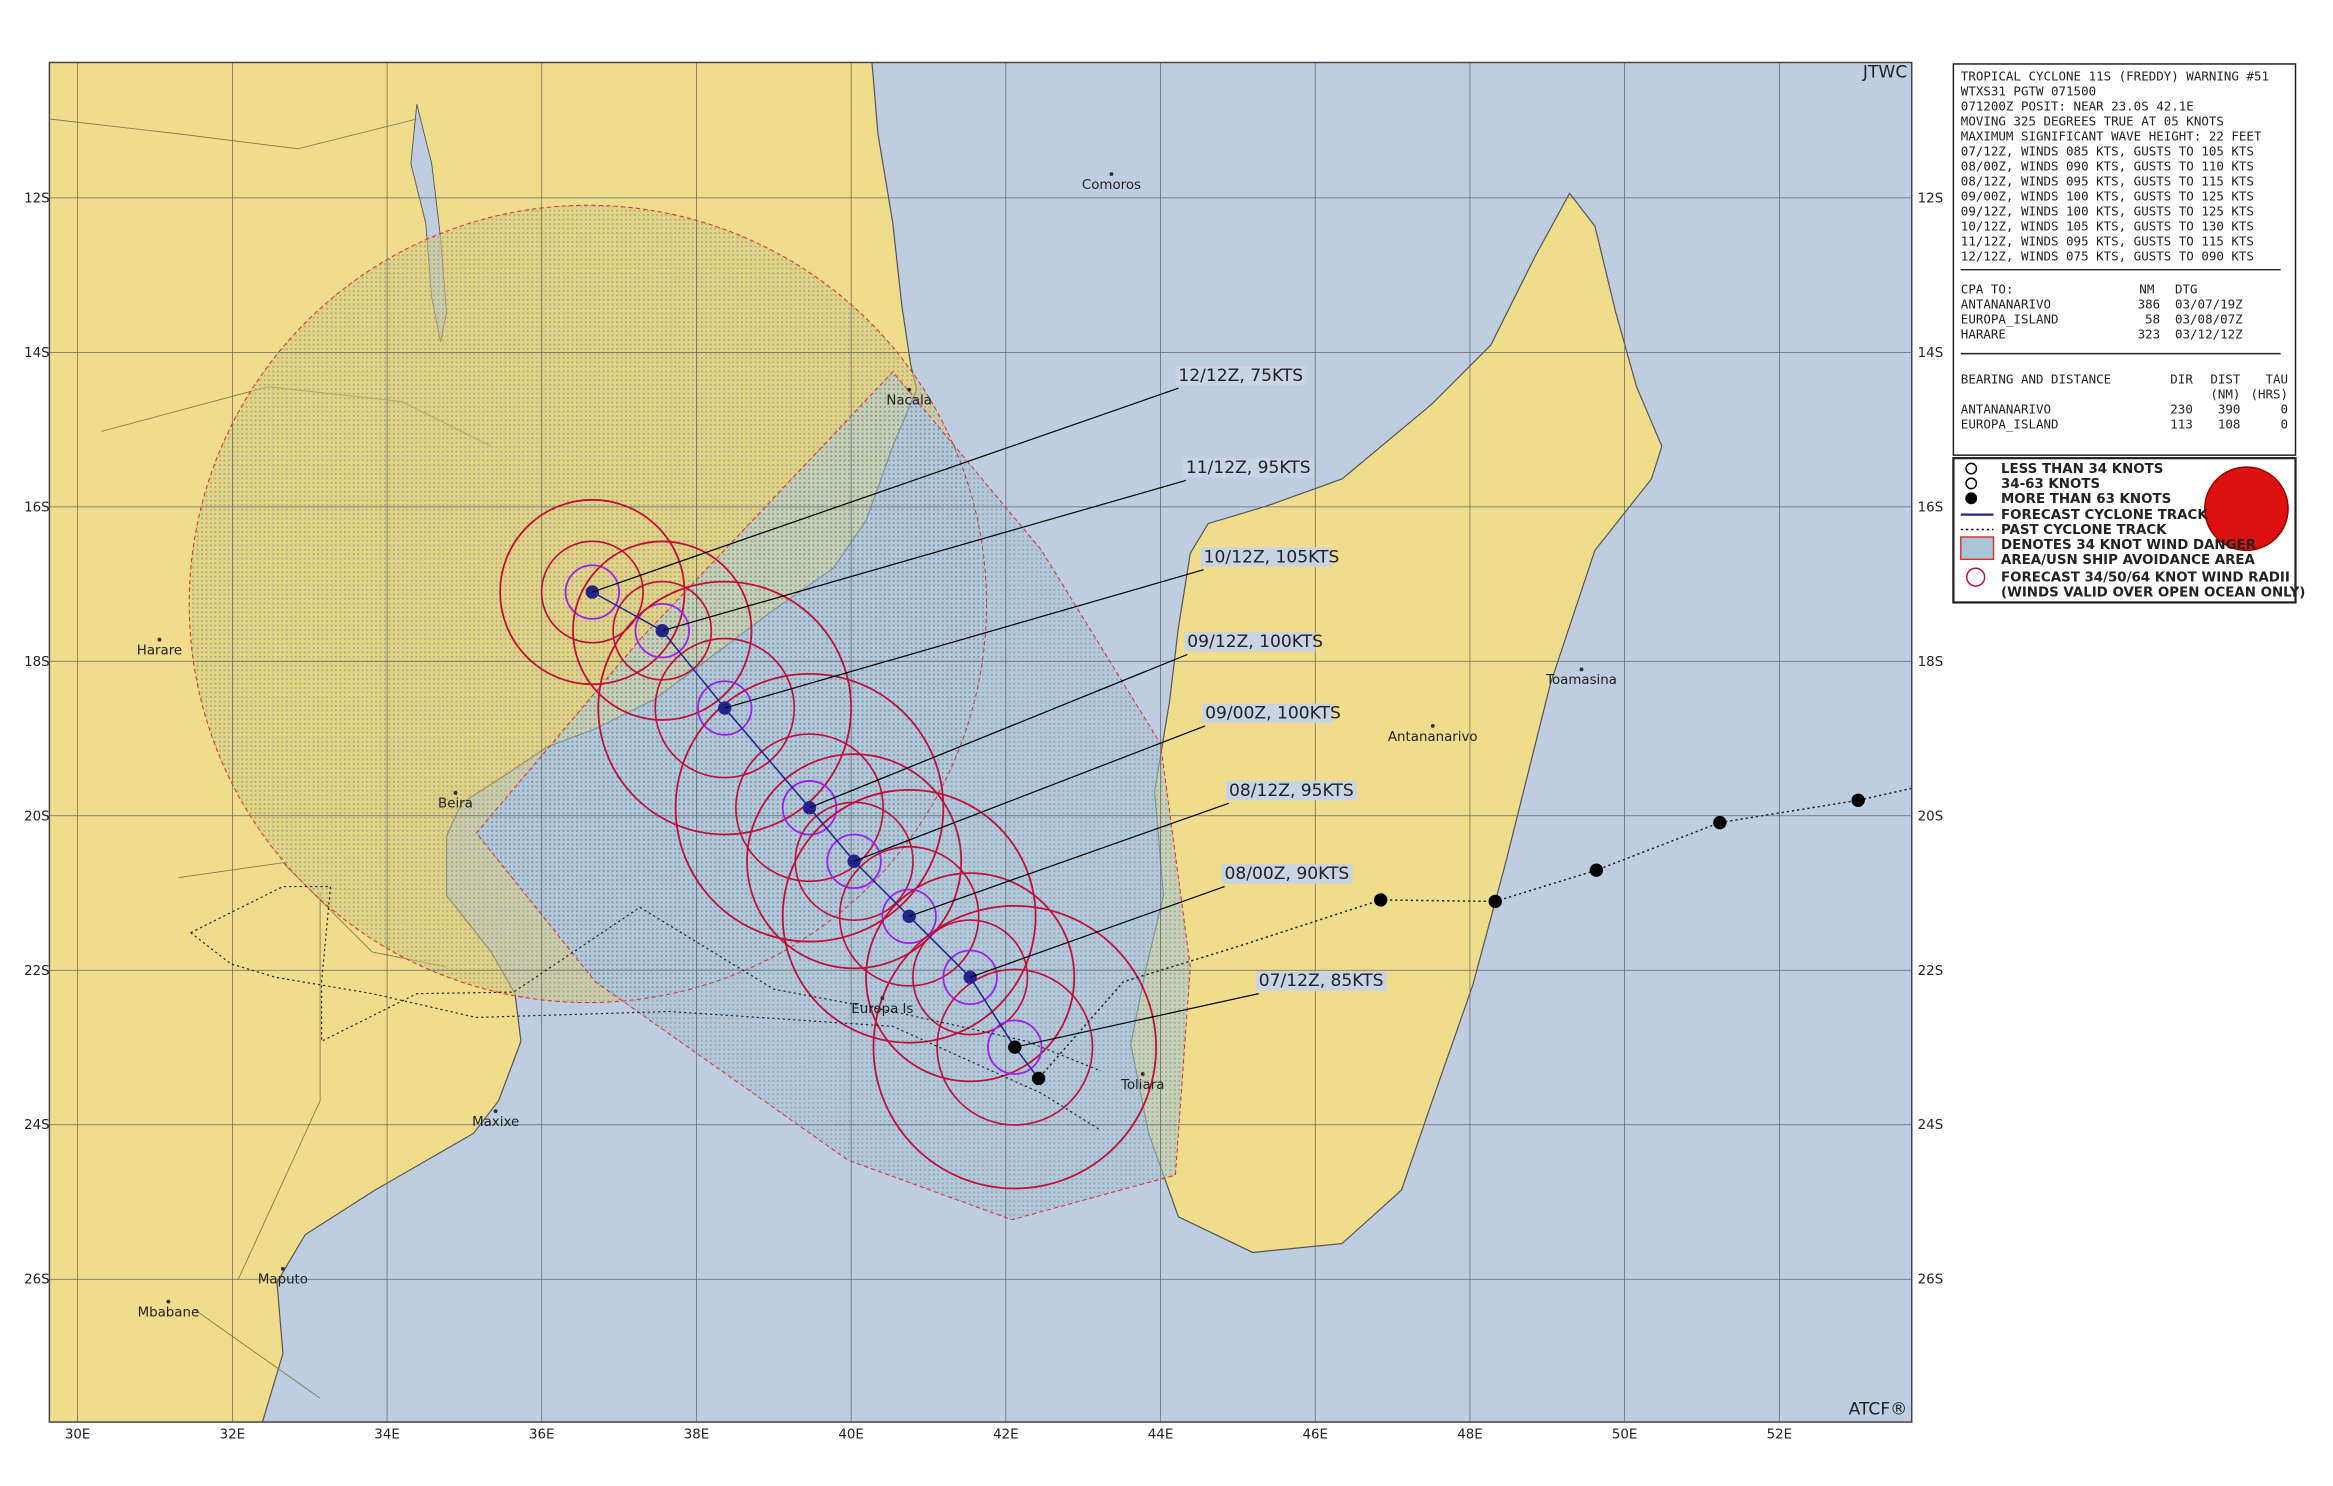 The image size is (2333, 1486). Describe the element at coordinates (2107, 196) in the screenshot. I see `warning-line: 09/00Z, WINDS 100 KTS, GUSTS TO 125 KTS` at that location.